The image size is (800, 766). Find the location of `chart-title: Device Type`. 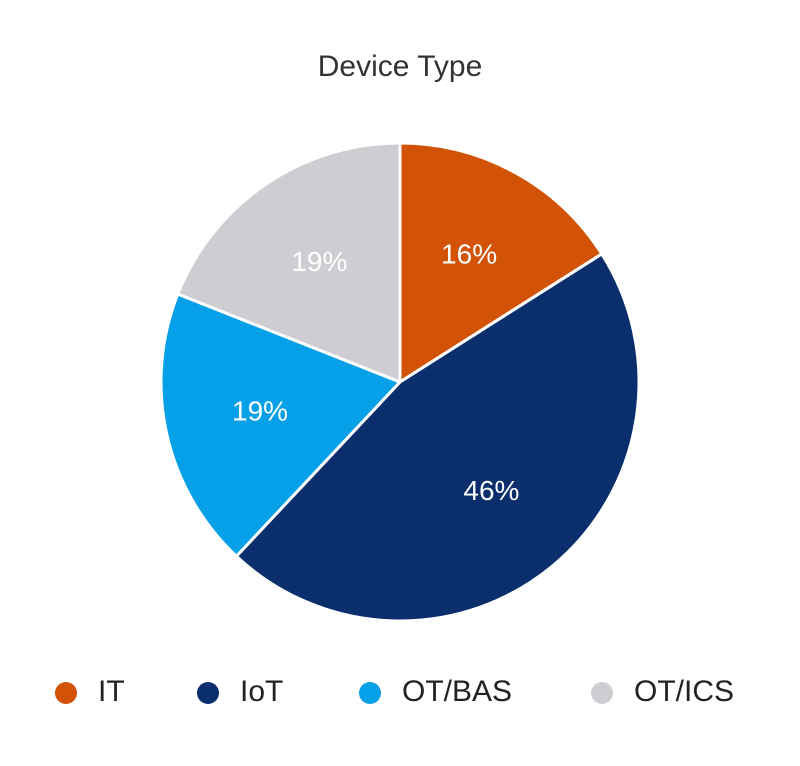

chart-title: Device Type is located at coordinates (400, 66).